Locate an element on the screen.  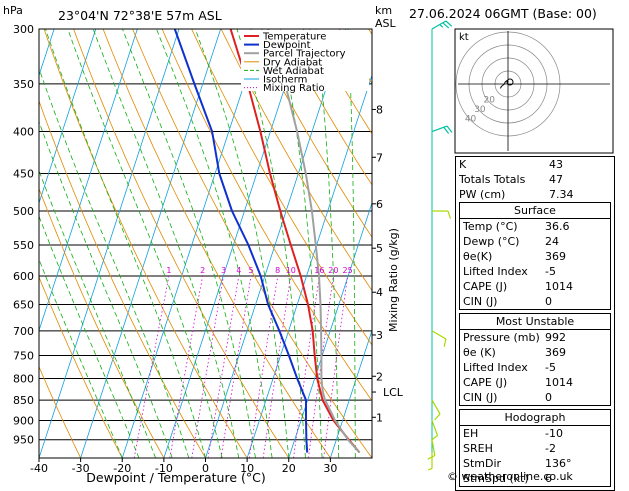
x-tick-label: 30 is located at coordinates (330, 468).